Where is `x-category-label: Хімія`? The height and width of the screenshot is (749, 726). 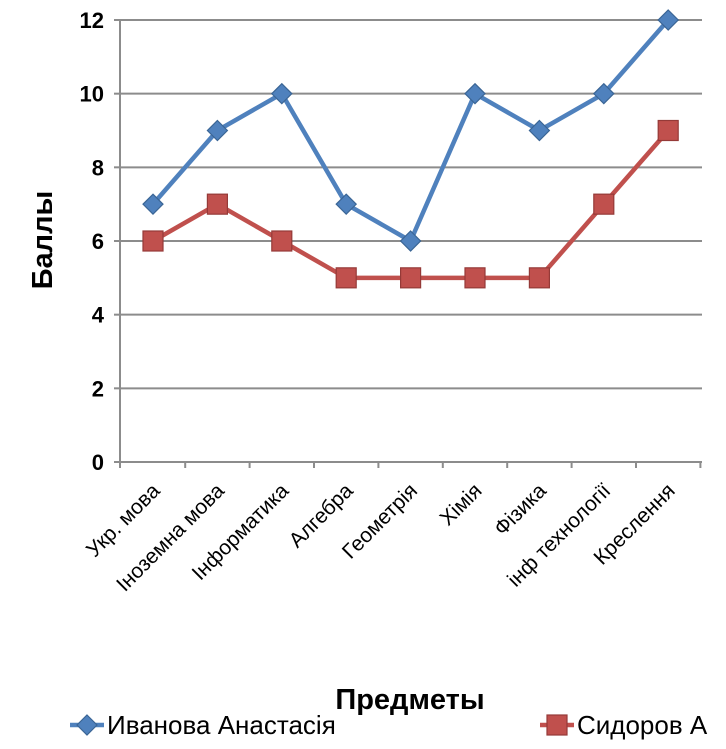
x-category-label: Хімія is located at coordinates (461, 504).